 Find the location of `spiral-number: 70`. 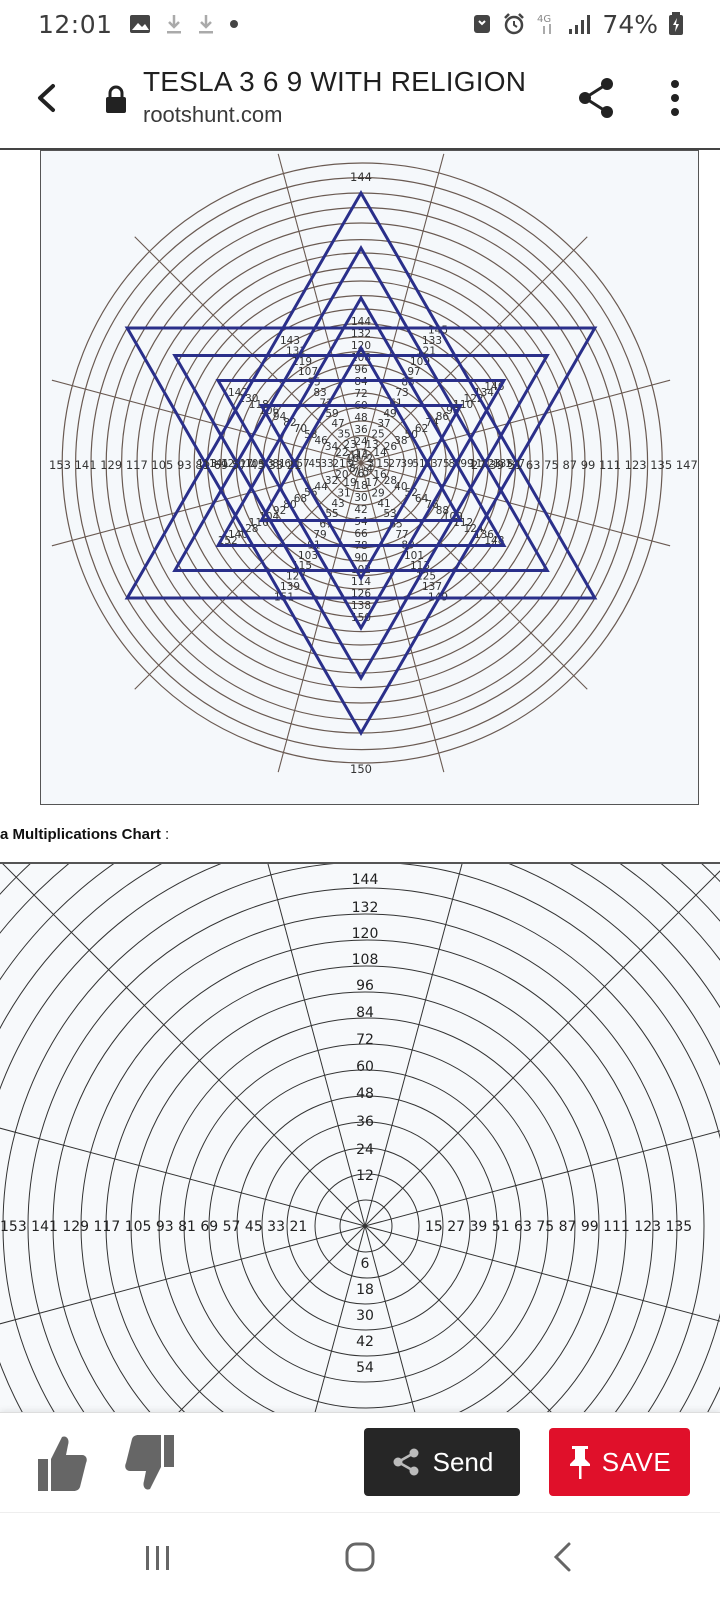

spiral-number: 70 is located at coordinates (300, 429).